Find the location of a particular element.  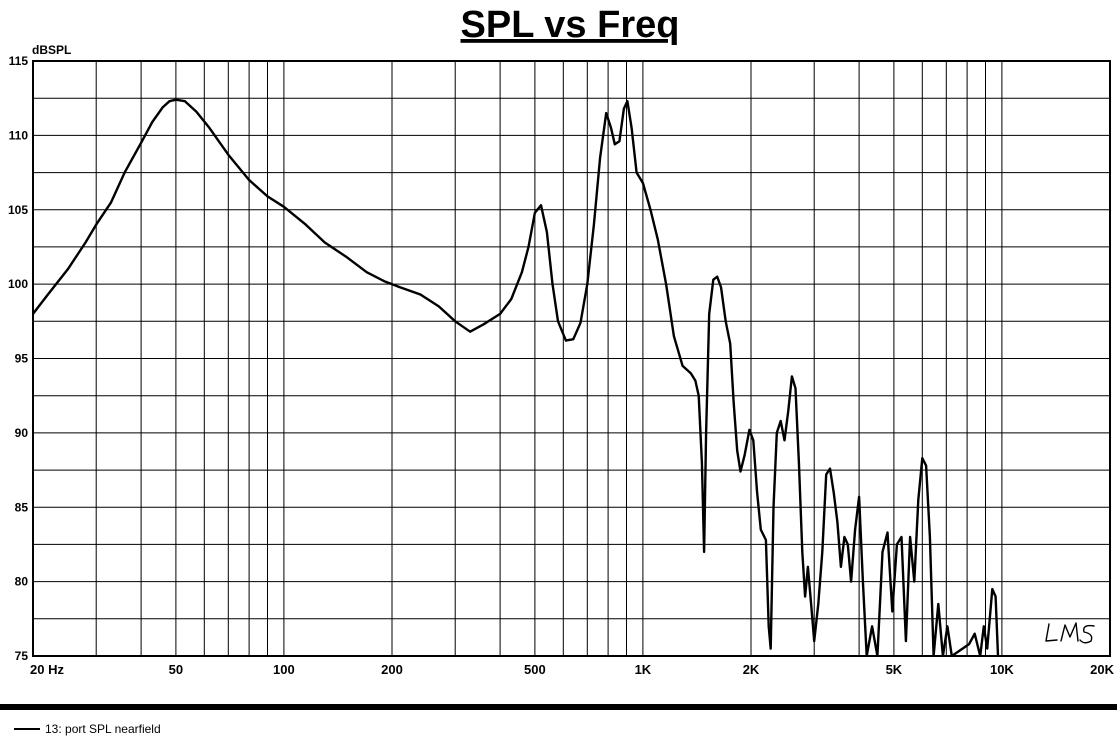

x-tick-label: 50 is located at coordinates (176, 669).